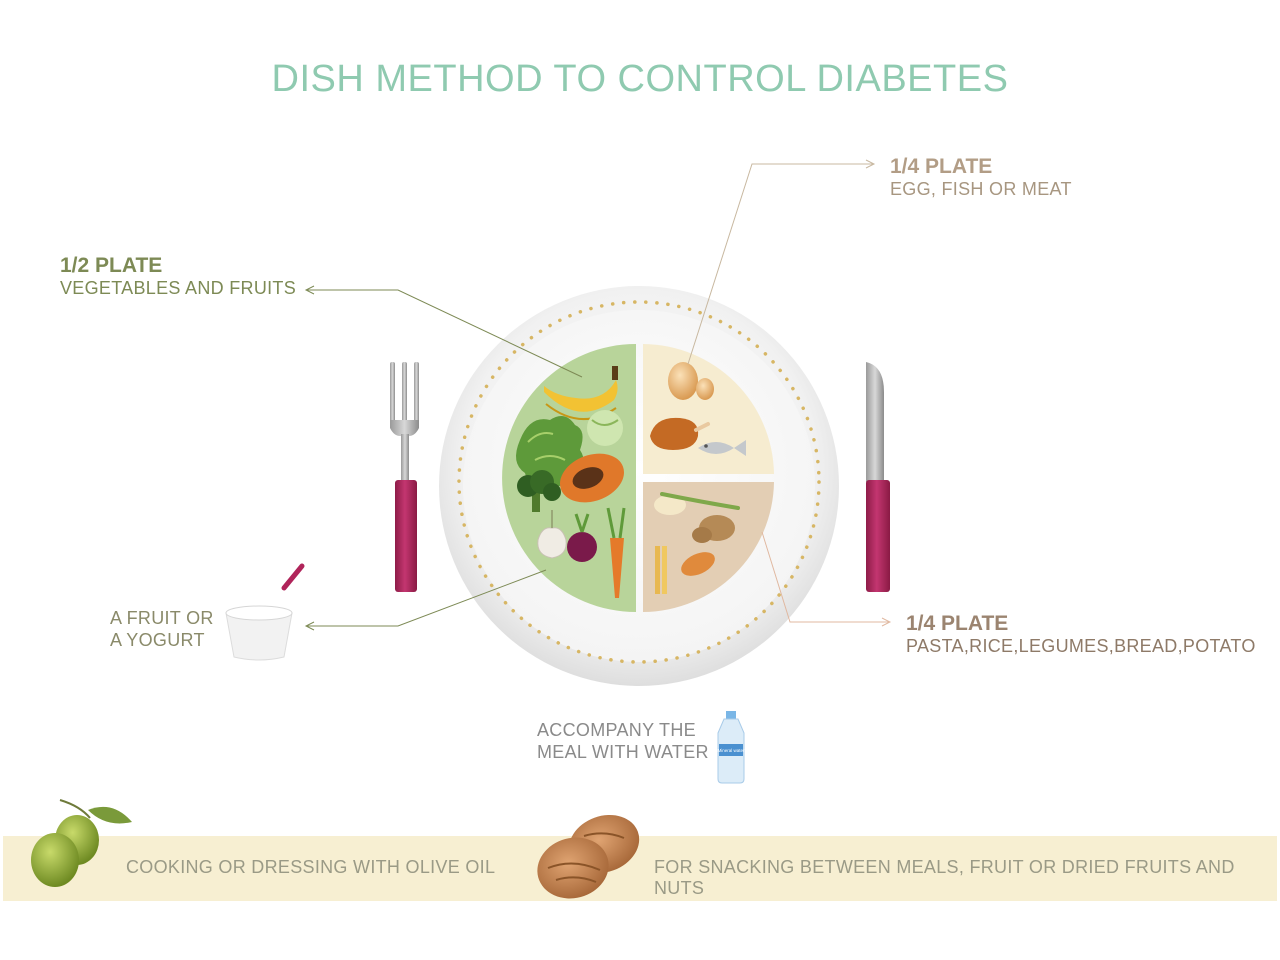 This screenshot has height=960, width=1280. I want to click on knife-icon, so click(878, 477).